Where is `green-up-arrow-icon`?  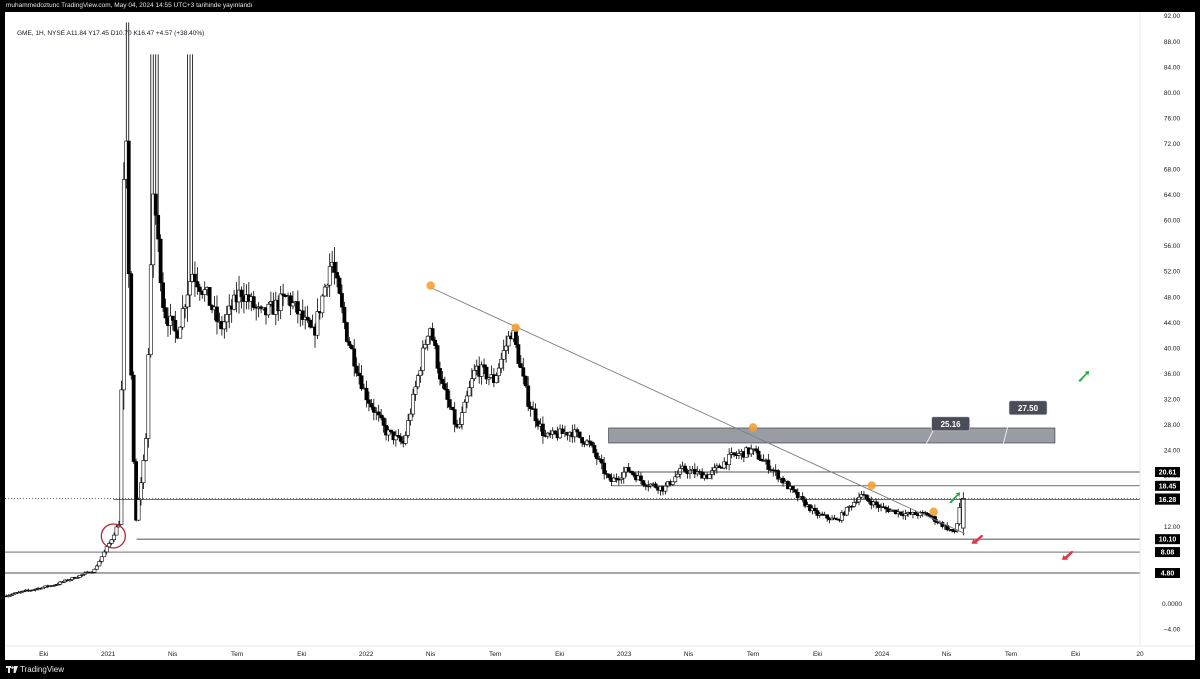 green-up-arrow-icon is located at coordinates (955, 498).